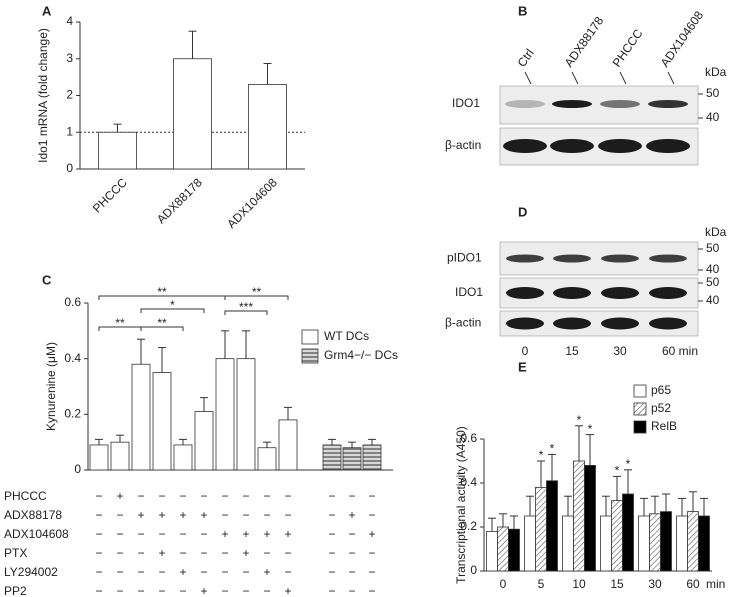  What do you see at coordinates (617, 584) in the screenshot?
I see `x-tick-label: 15` at bounding box center [617, 584].